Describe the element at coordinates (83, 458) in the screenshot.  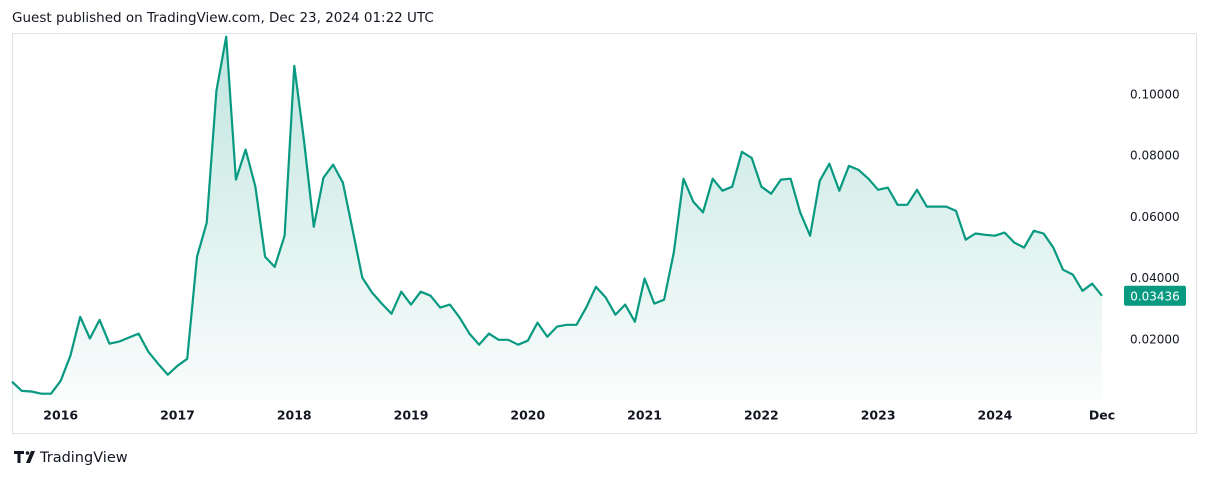
I see `brand: TradingView` at that location.